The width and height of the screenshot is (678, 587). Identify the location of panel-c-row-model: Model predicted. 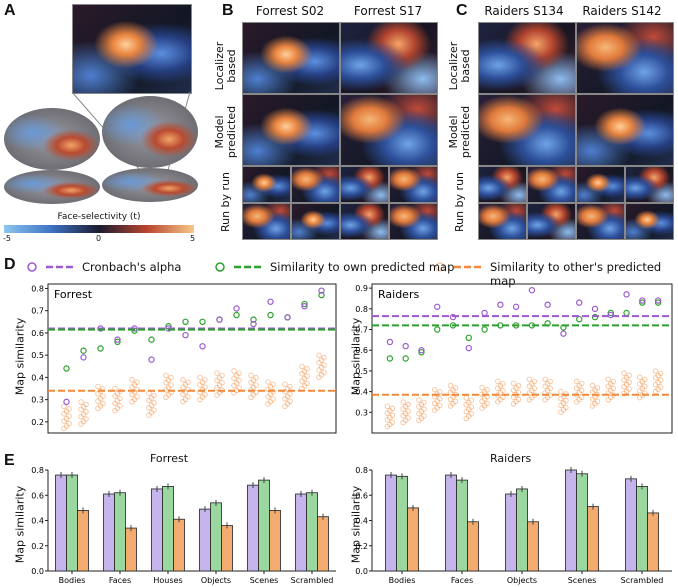
(459, 132).